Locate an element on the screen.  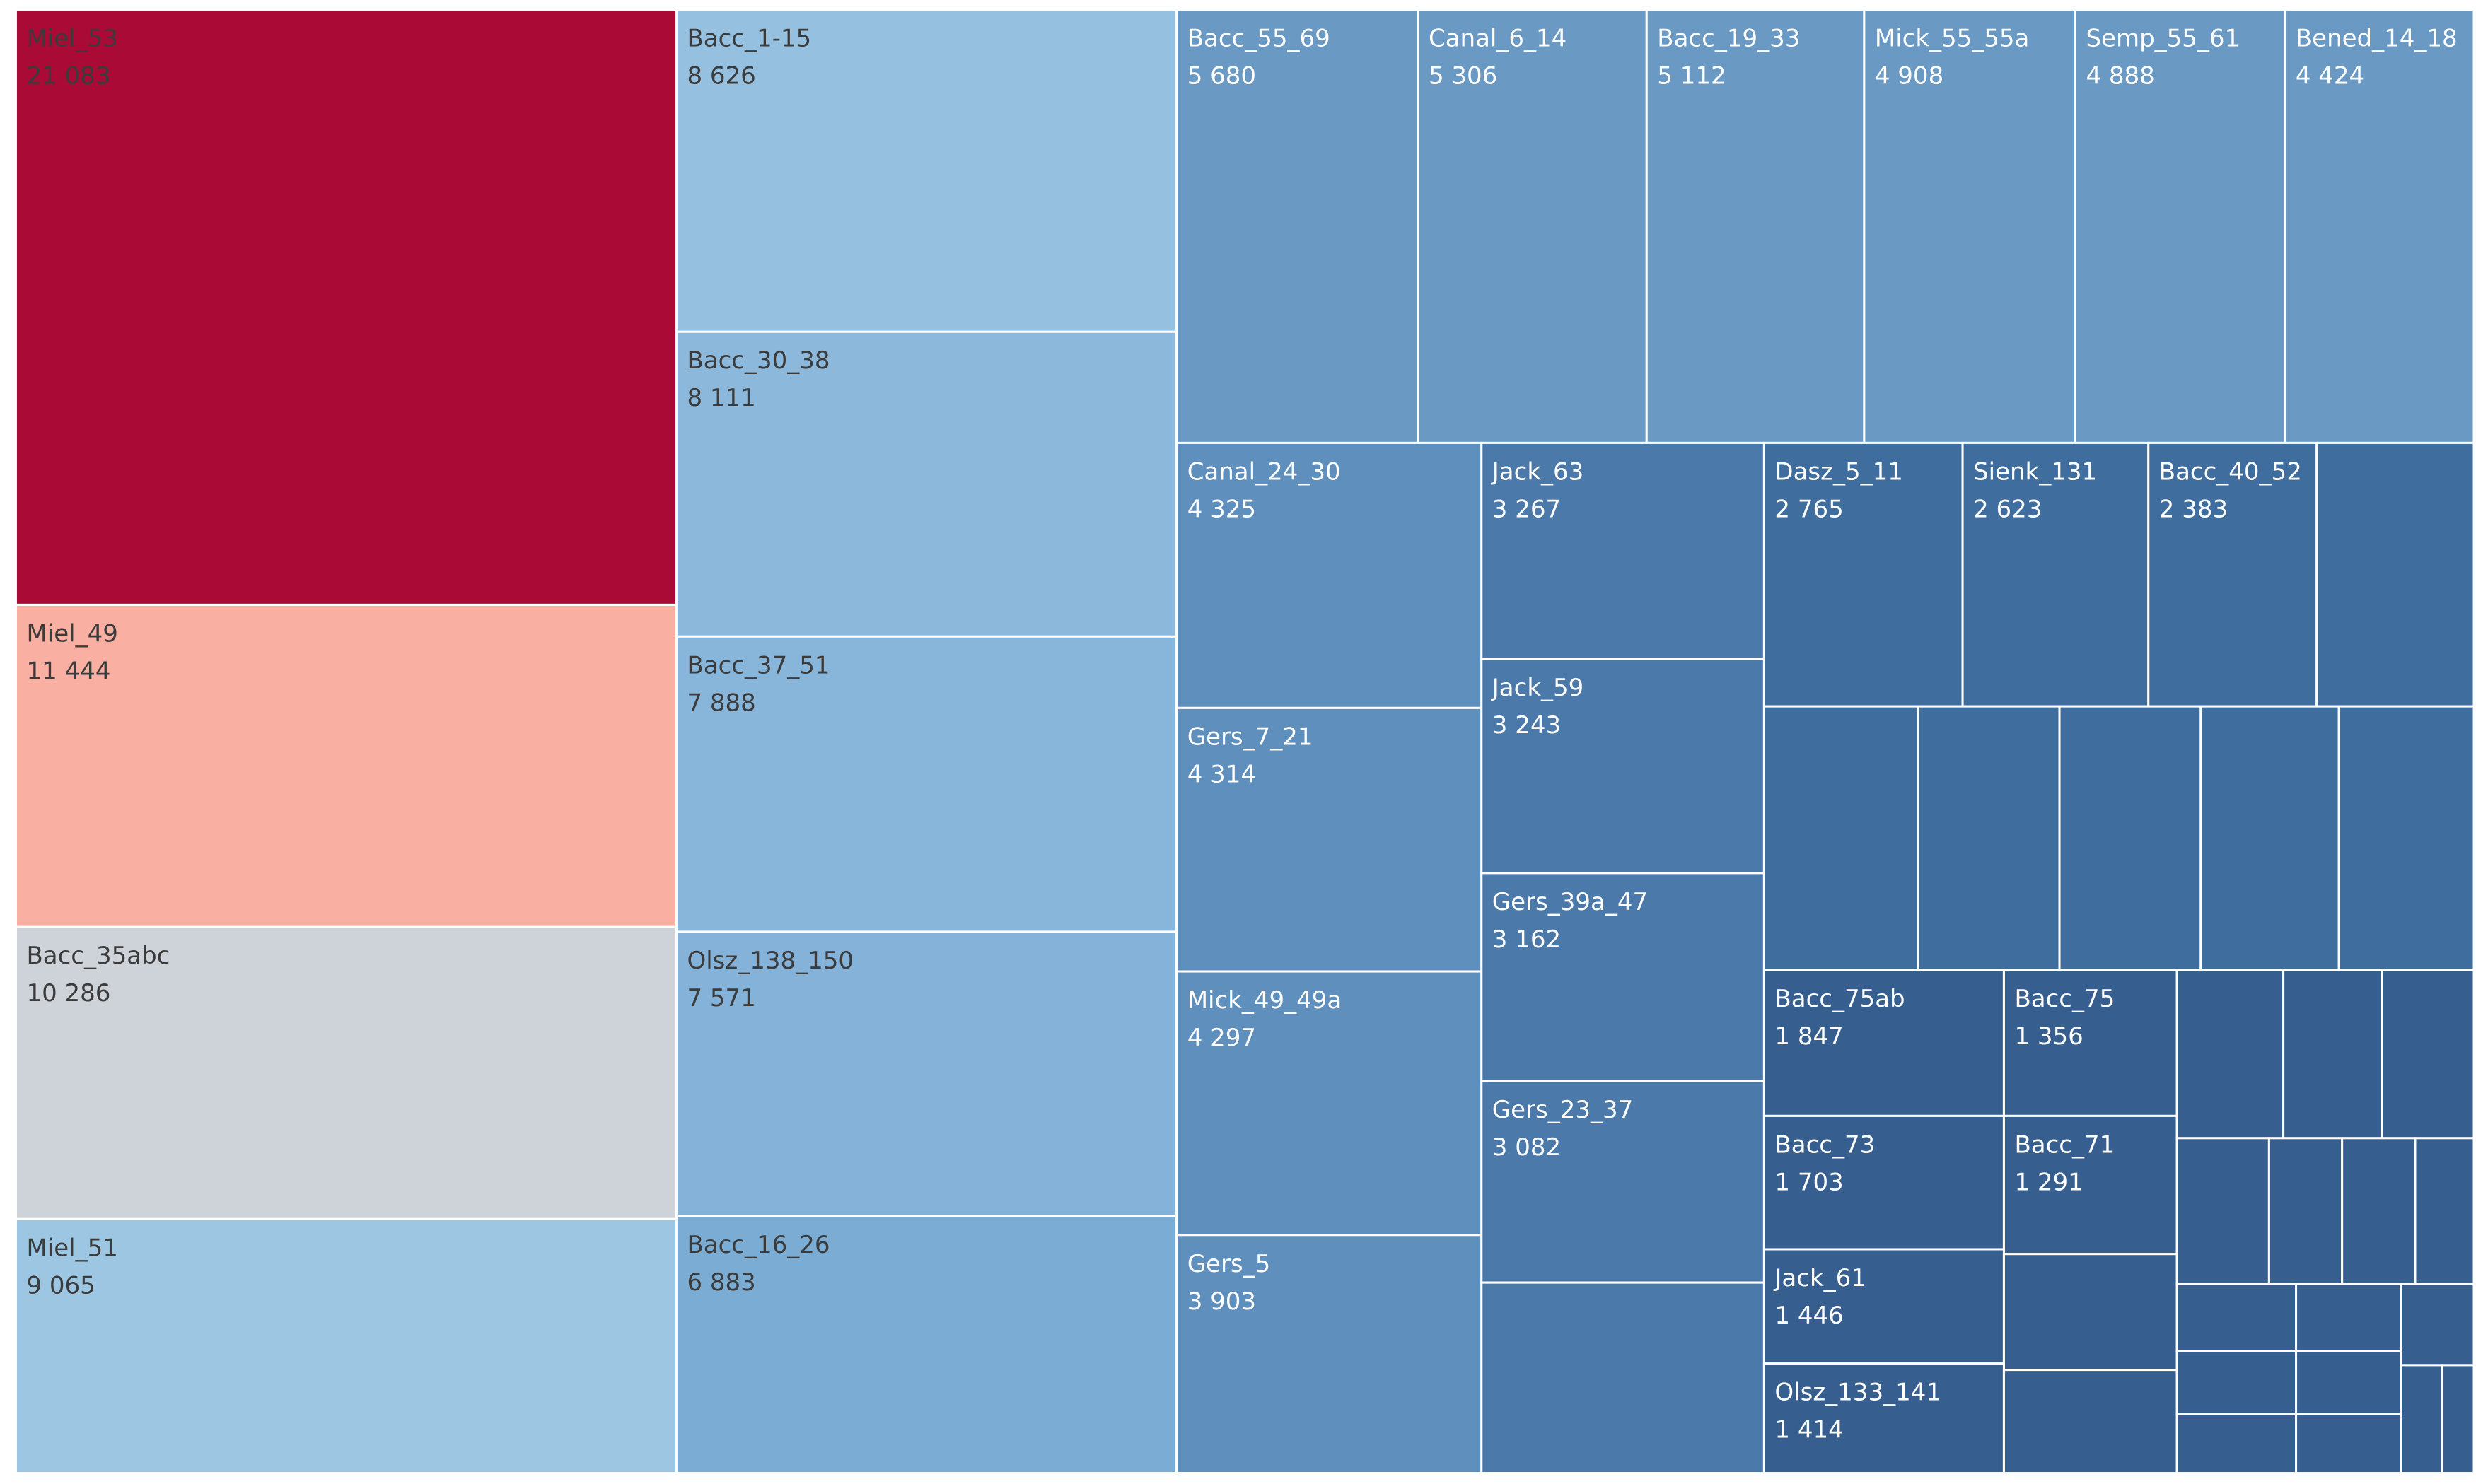
treemap-cell-bacc-55-69: Bacc_55_69 5 680 is located at coordinates (1297, 226).